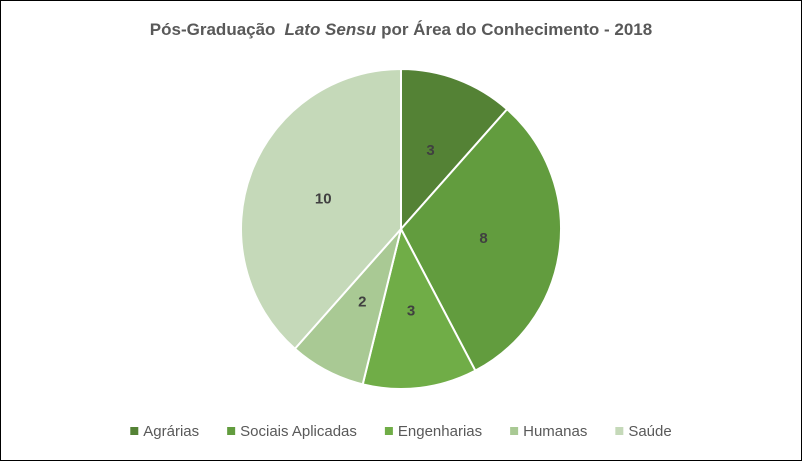 This screenshot has width=802, height=461. Describe the element at coordinates (362, 302) in the screenshot. I see `data-label: 2` at that location.